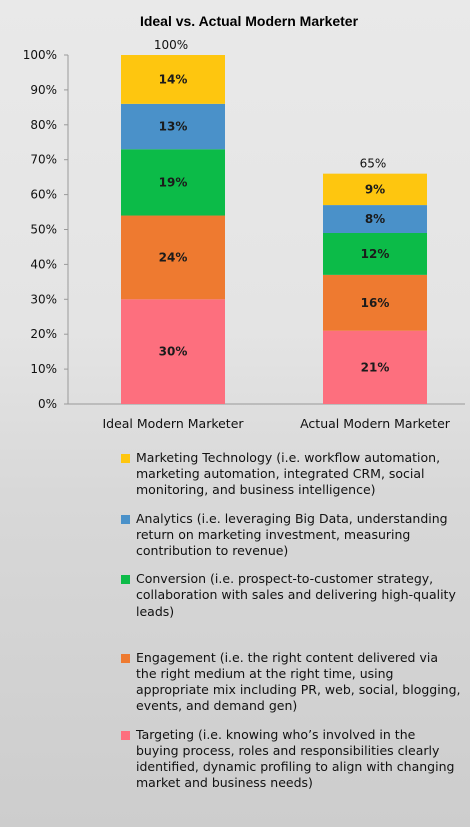  I want to click on y-tick-label: 30%, so click(43, 299).